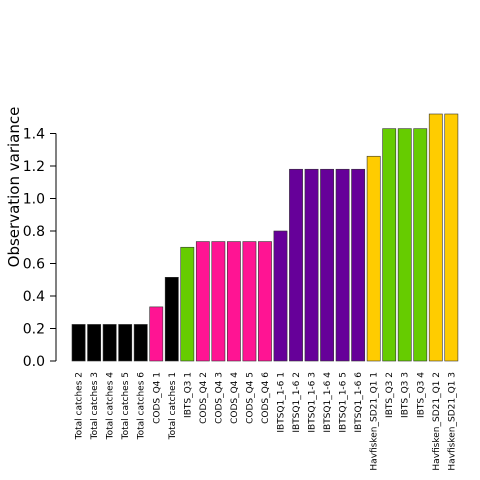 Image resolution: width=480 pixels, height=480 pixels. What do you see at coordinates (204, 398) in the screenshot?
I see `x-tick-label: CODS_Q4 2` at bounding box center [204, 398].